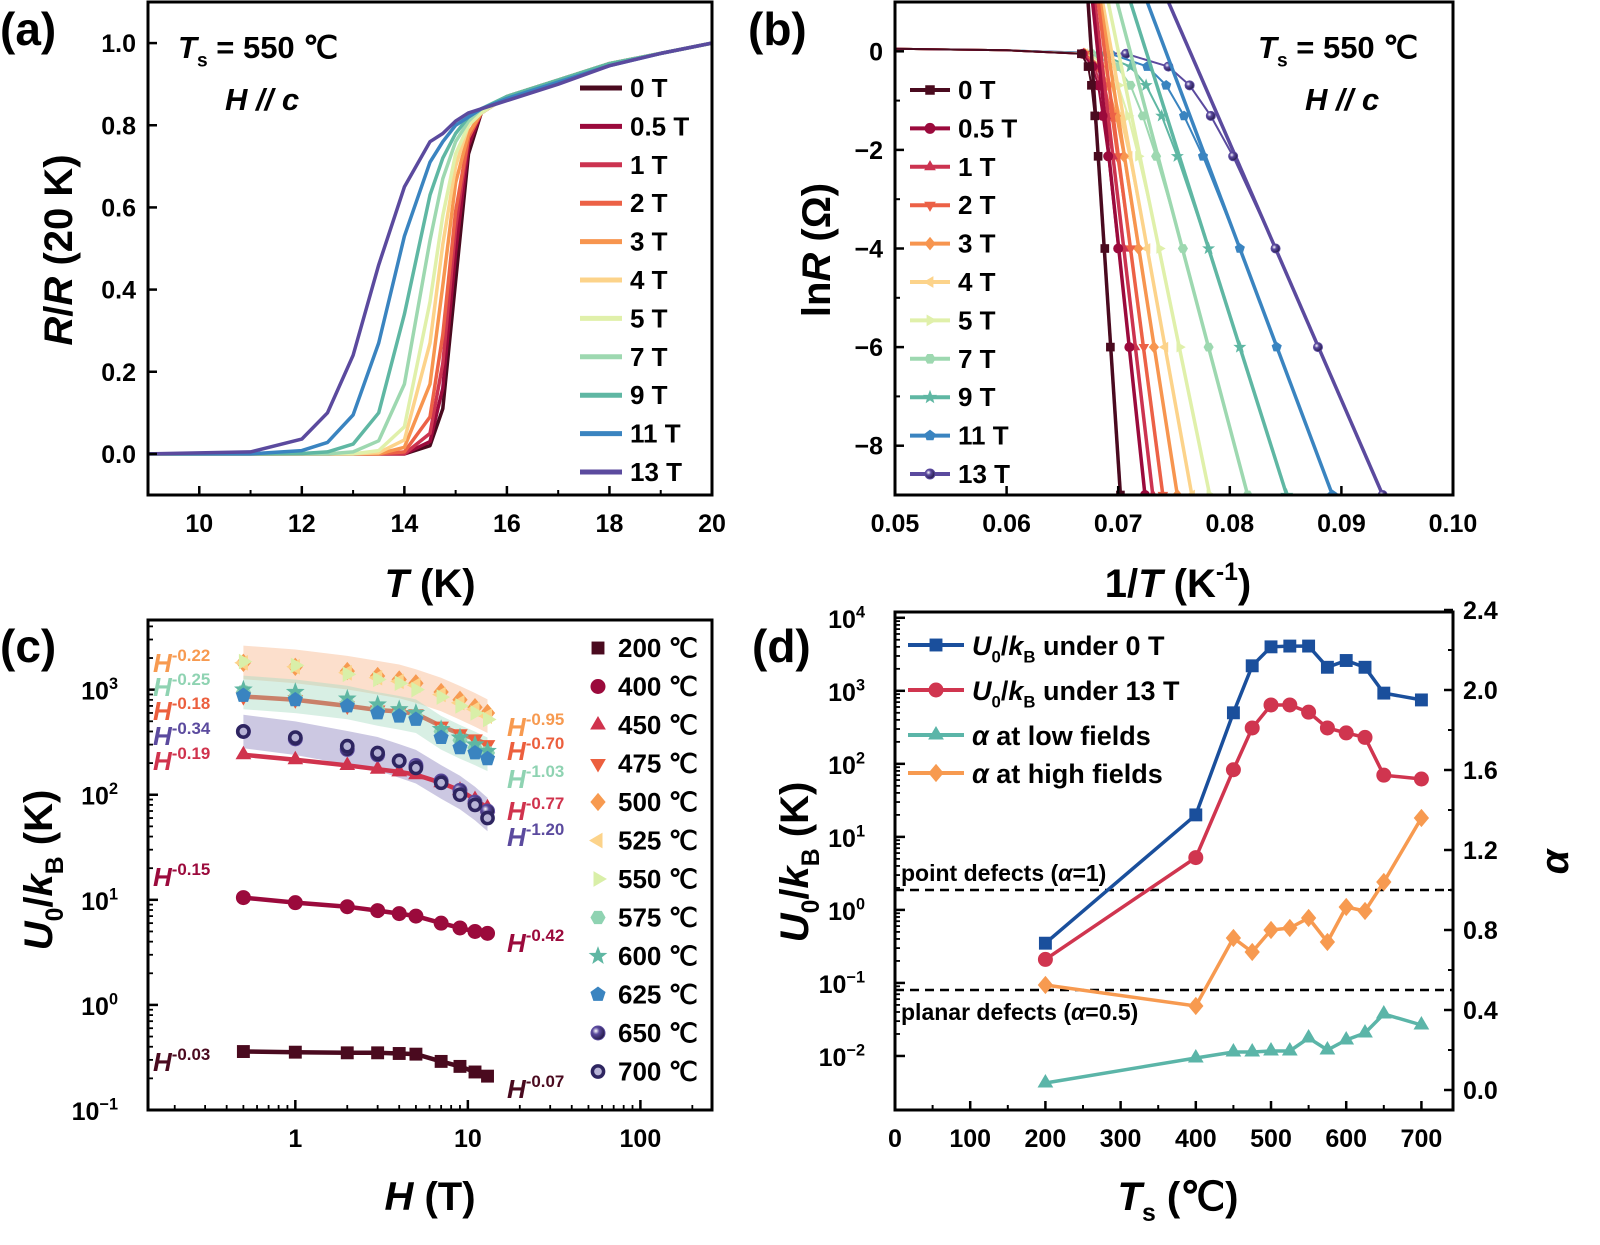 Image resolution: width=1600 pixels, height=1245 pixels. I want to click on label-part: =0.5), so click(1111, 1012).